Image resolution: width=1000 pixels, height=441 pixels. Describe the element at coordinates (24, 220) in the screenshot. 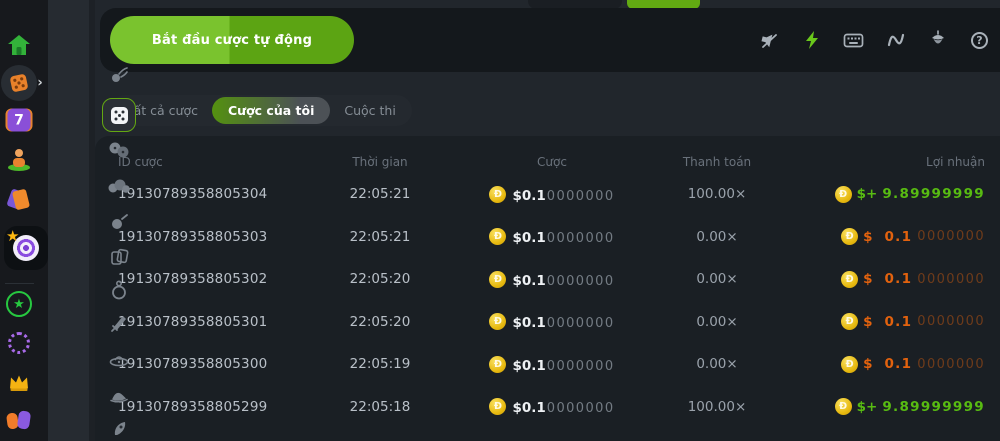

I see `sidebar-primary: › 7 ★ ★` at that location.